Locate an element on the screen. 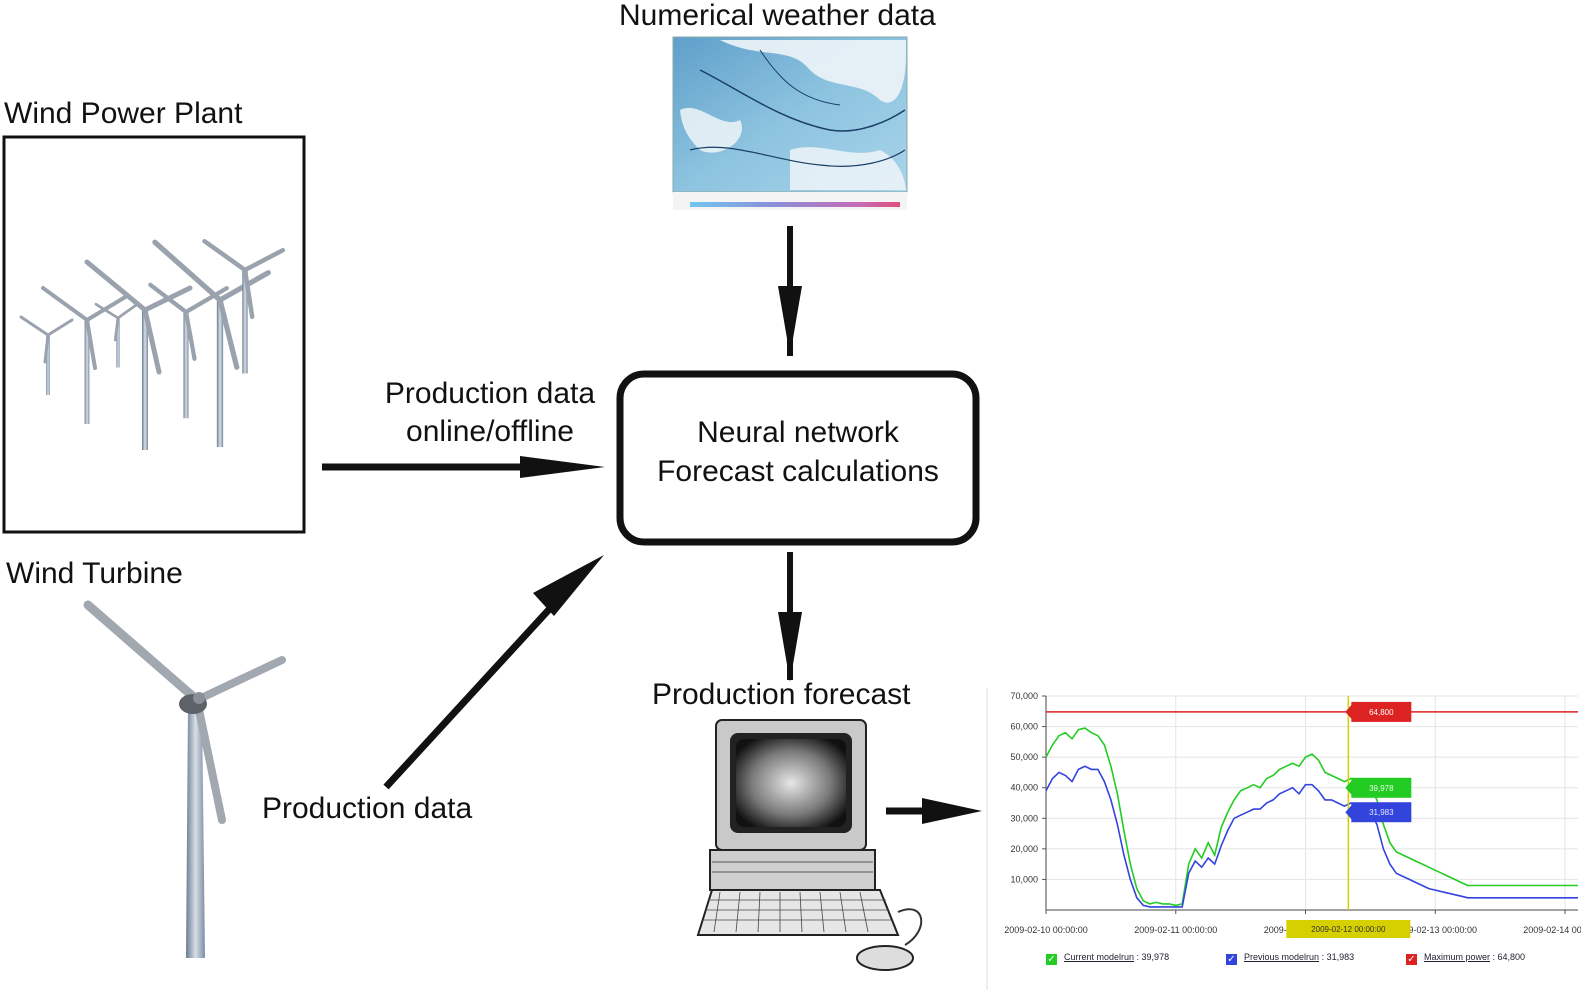  production-data-label: Production data is located at coordinates (367, 808).